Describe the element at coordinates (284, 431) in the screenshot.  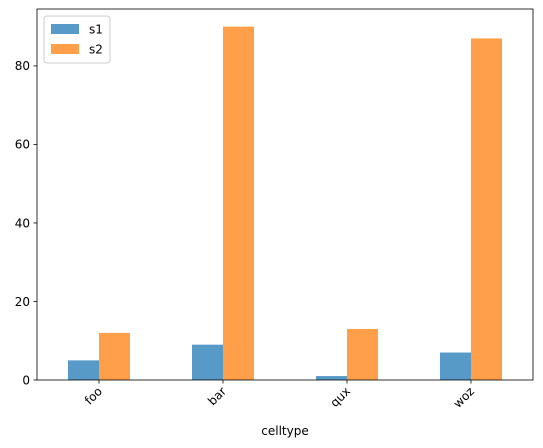
I see `x-axis-label: celltype` at that location.